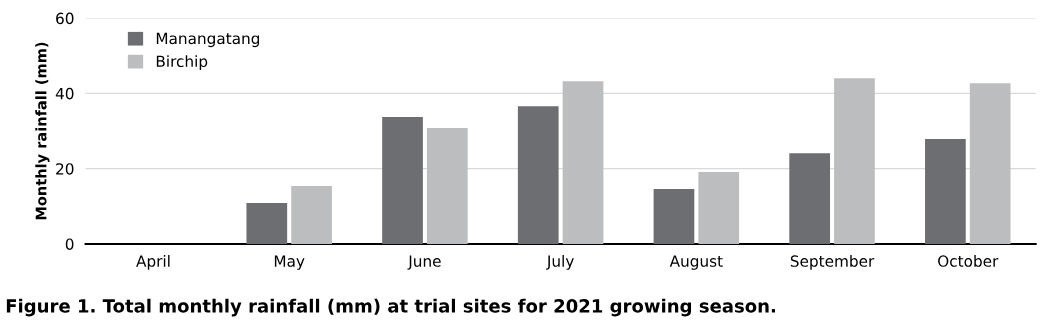 The height and width of the screenshot is (336, 1044). I want to click on y-tick-label: 60, so click(65, 18).